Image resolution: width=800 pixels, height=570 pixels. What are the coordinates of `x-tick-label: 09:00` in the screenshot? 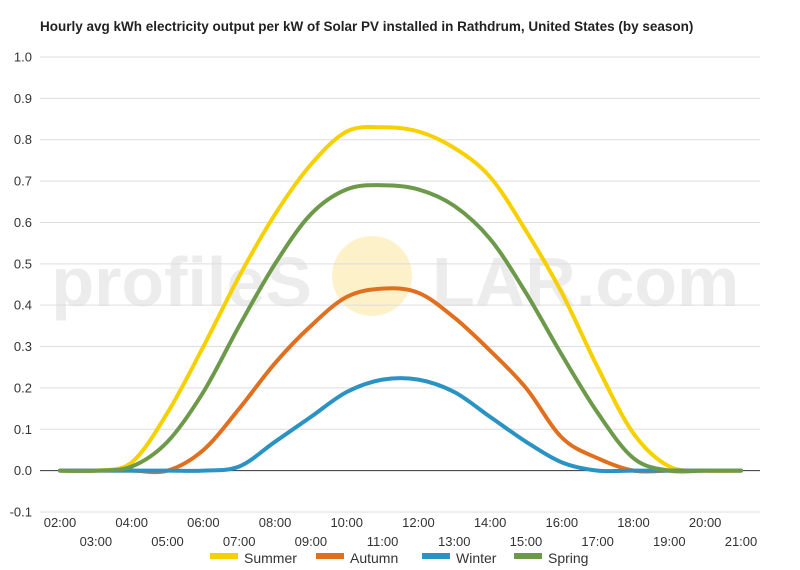 It's located at (311, 541).